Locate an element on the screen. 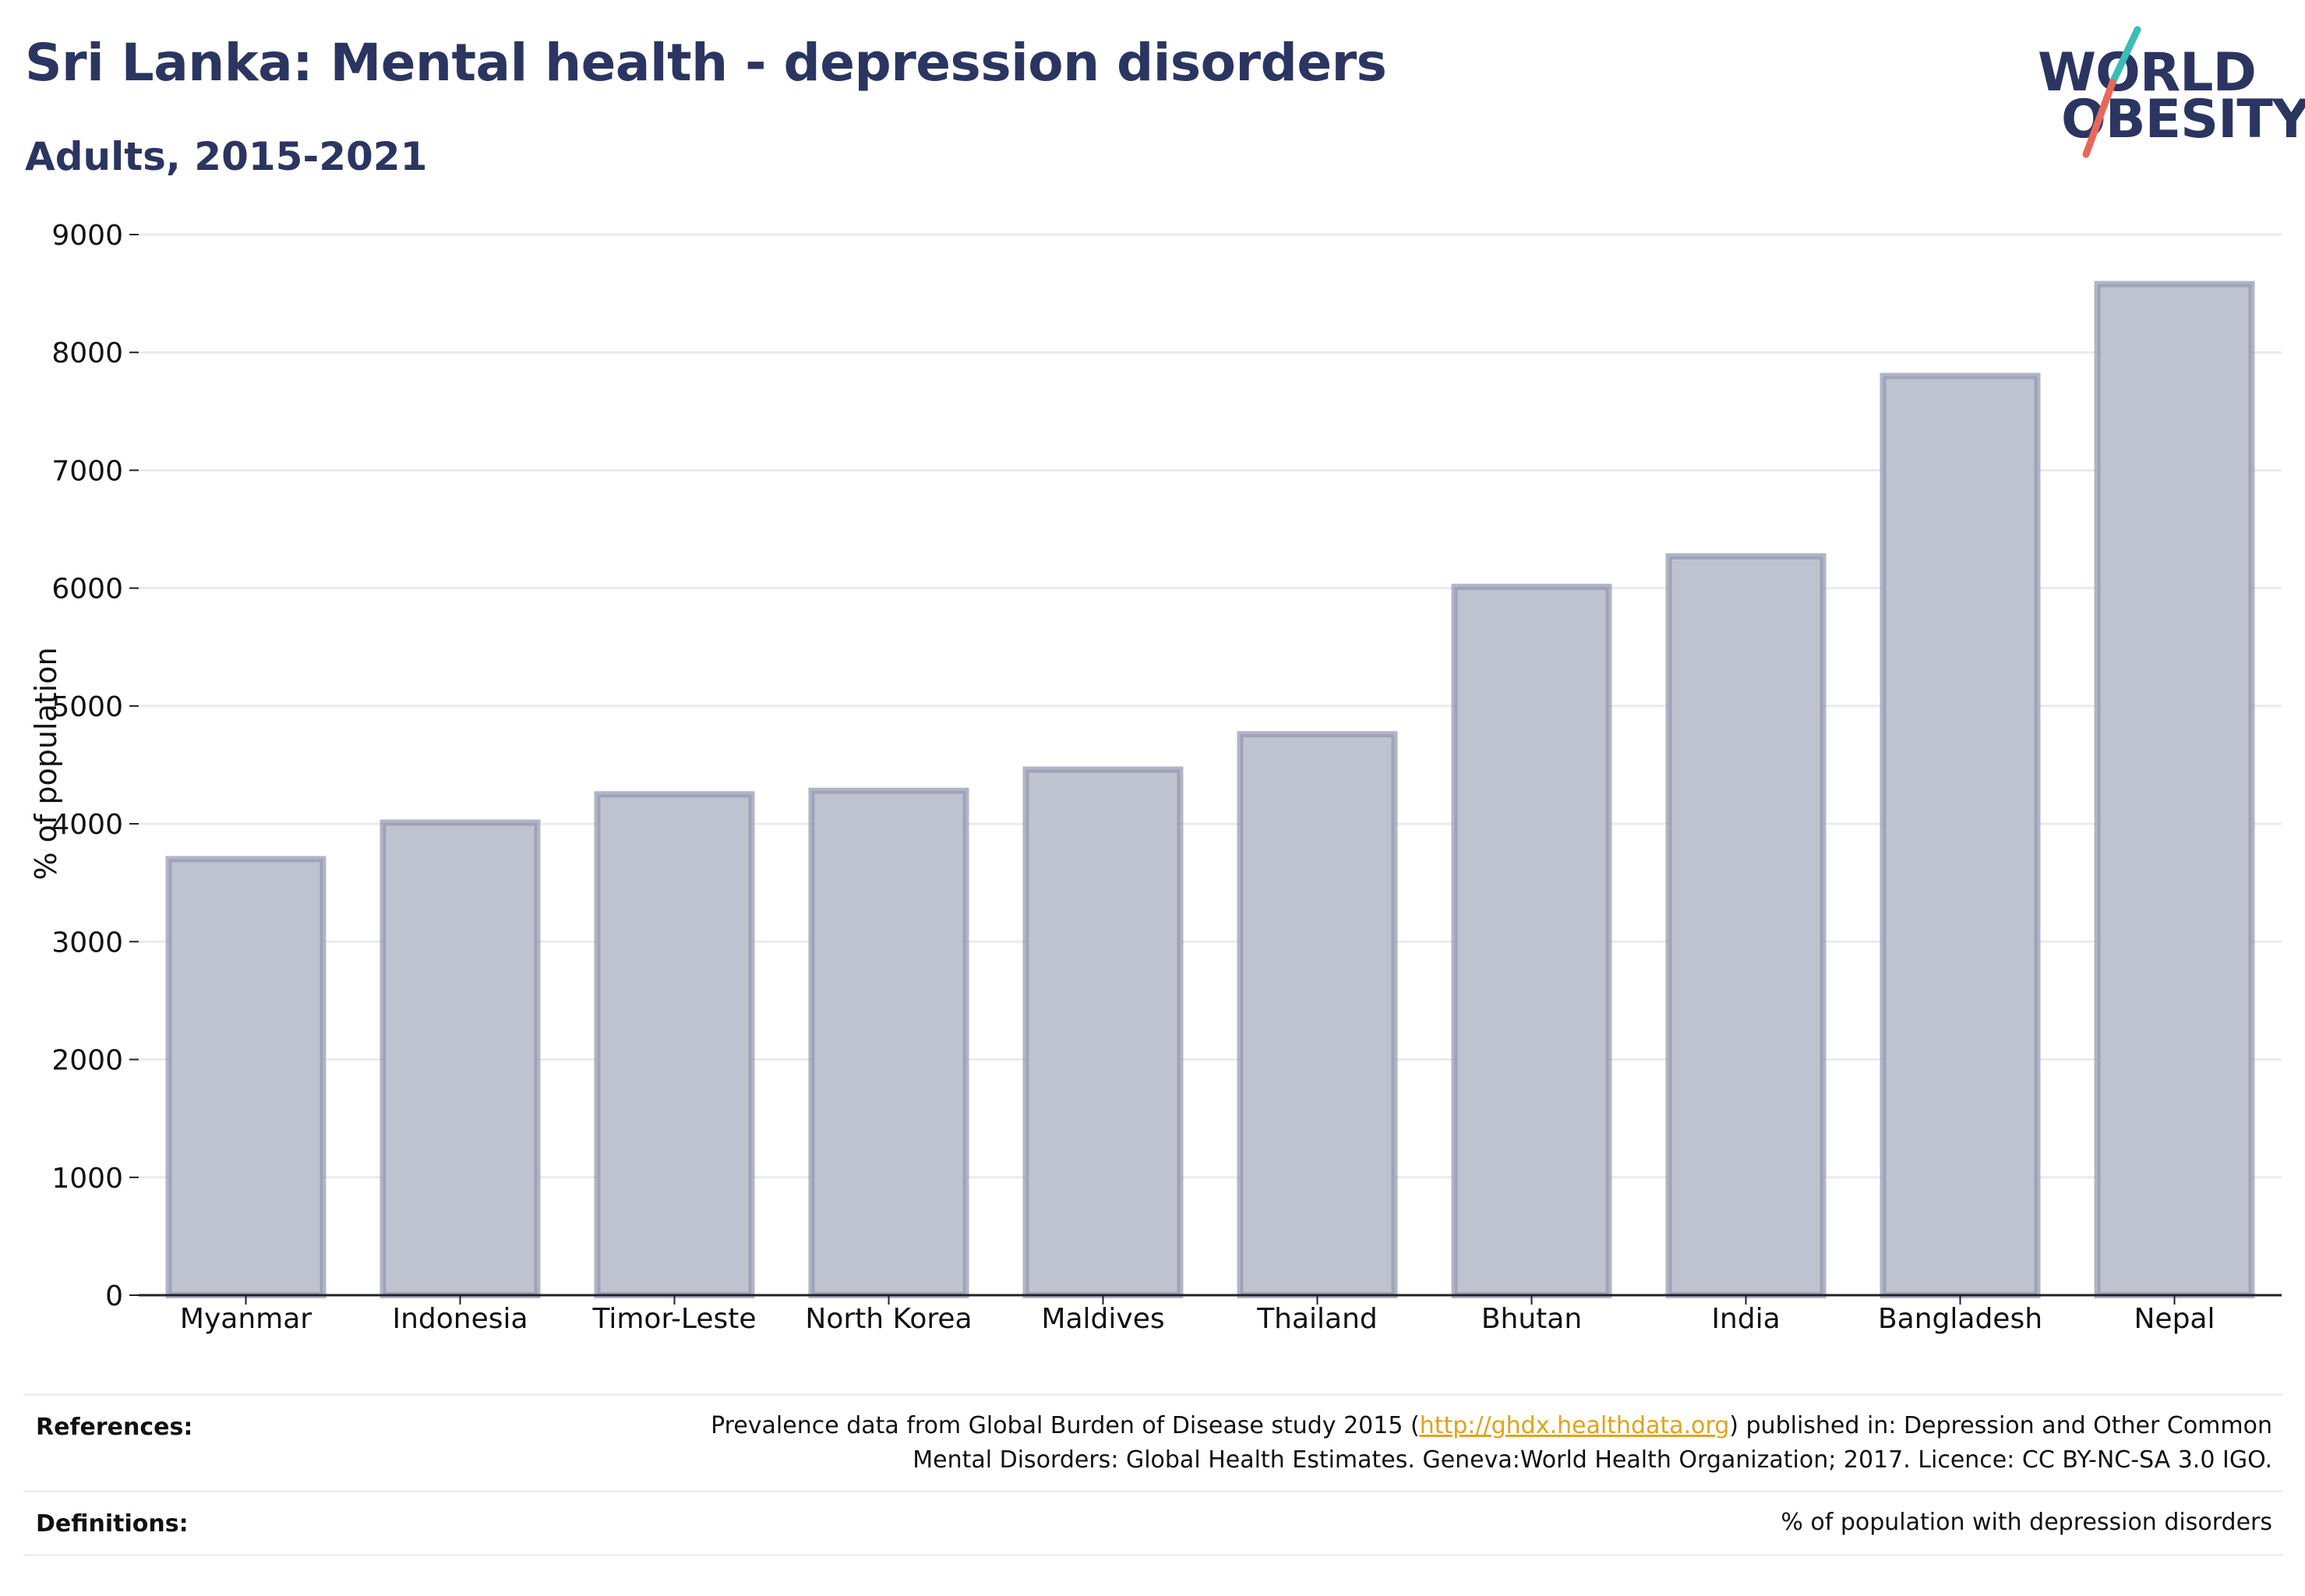 This screenshot has width=2305, height=1596. y-tick-label: 2000 is located at coordinates (87, 1061).